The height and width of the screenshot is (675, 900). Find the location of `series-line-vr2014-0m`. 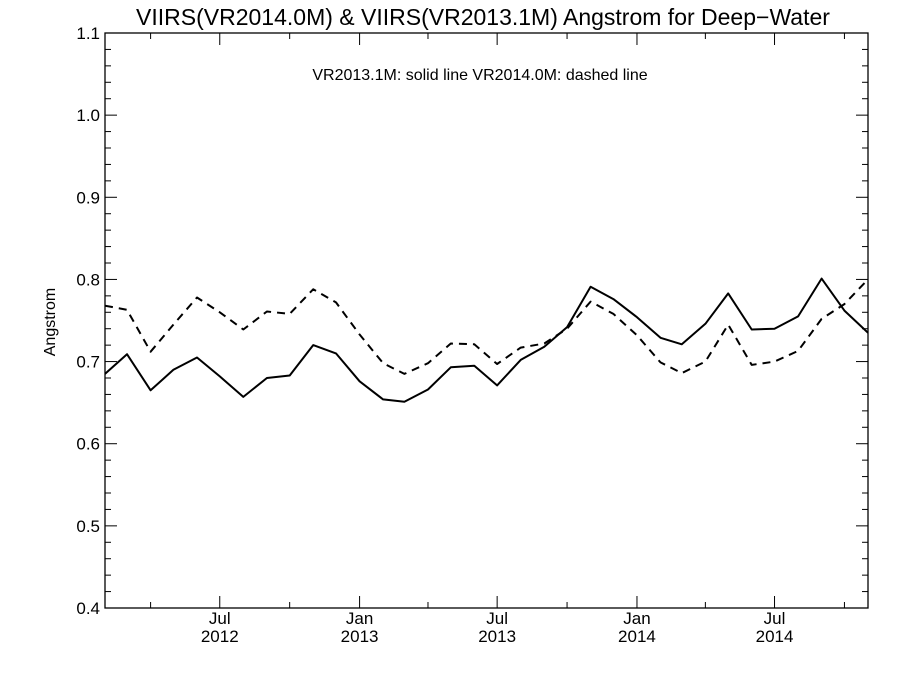

series-line-vr2014-0m is located at coordinates (486, 326).